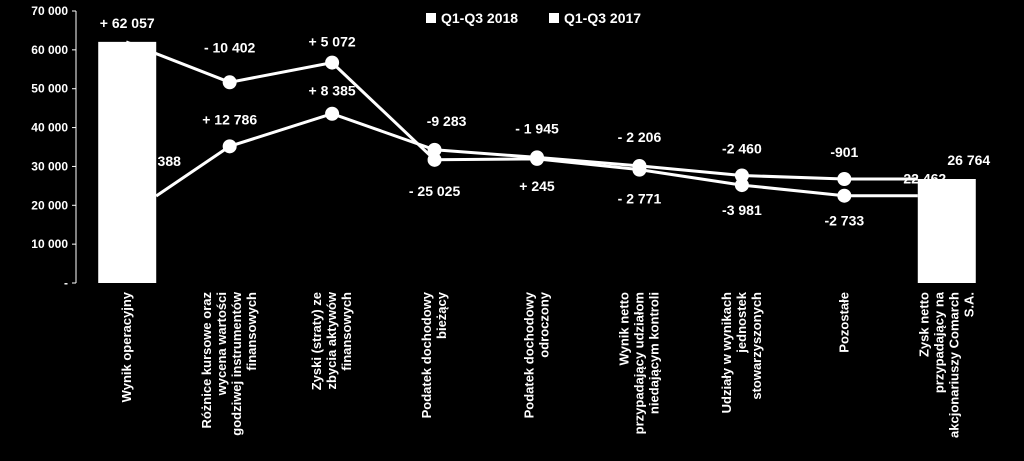  Describe the element at coordinates (726, 352) in the screenshot. I see `category-label-line: Udziały w wynikach` at that location.